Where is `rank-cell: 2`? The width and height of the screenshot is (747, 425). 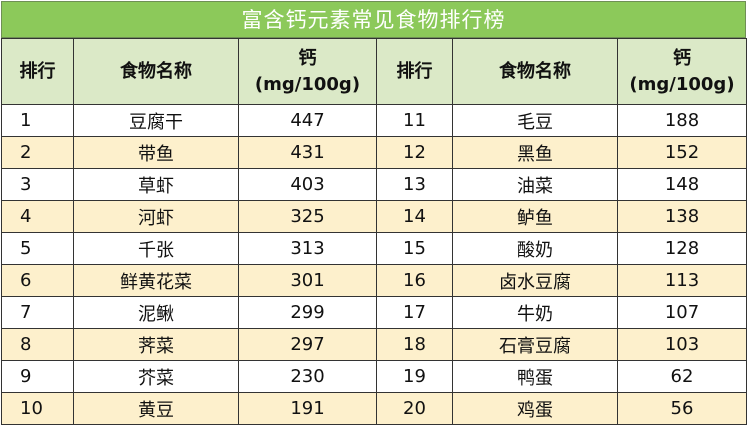 rank-cell: 2 is located at coordinates (37, 152).